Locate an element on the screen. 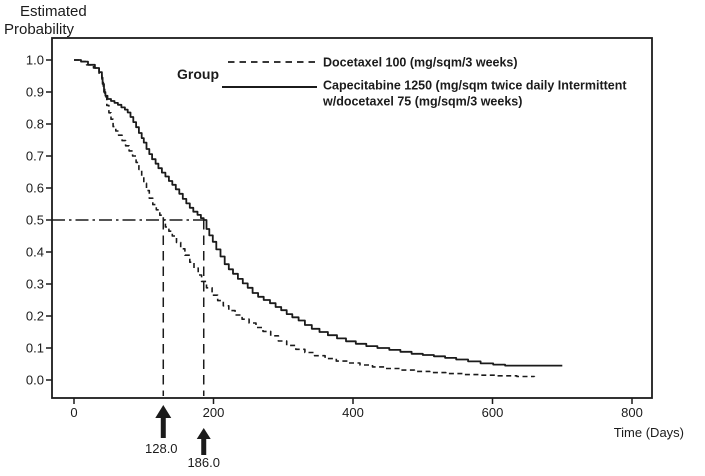  median-label: 128.0 is located at coordinates (161, 448).